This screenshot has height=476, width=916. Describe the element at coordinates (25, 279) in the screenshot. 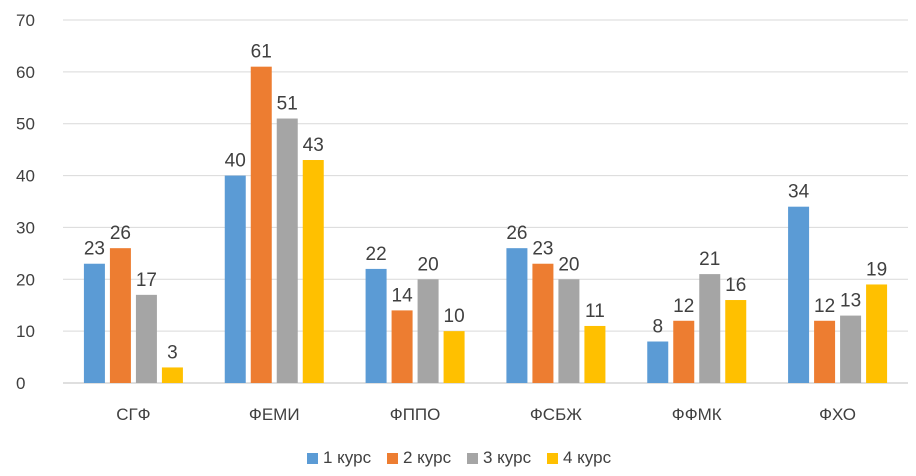

I see `y-tick-label: 20` at that location.